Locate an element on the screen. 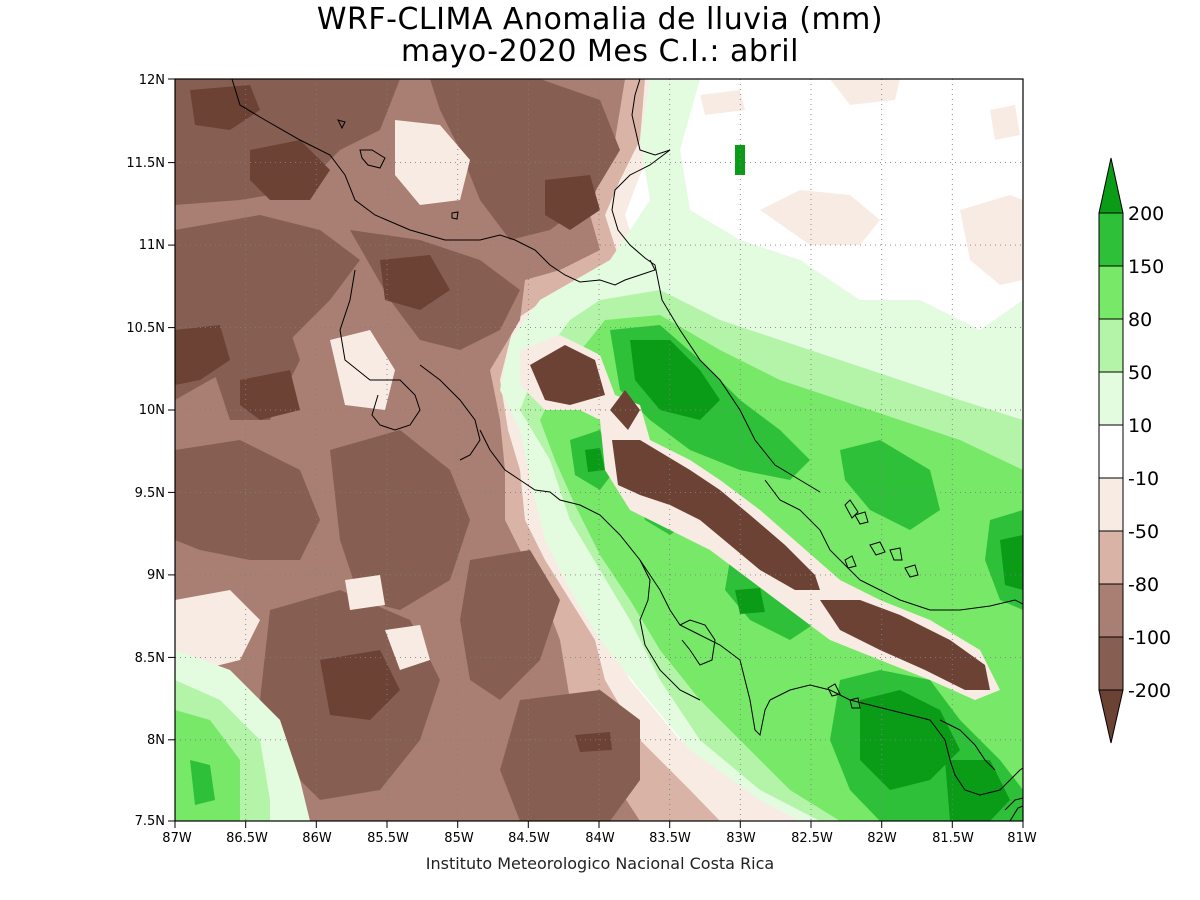 This screenshot has height=900, width=1200. ridge-band is located at coordinates (760, 517).